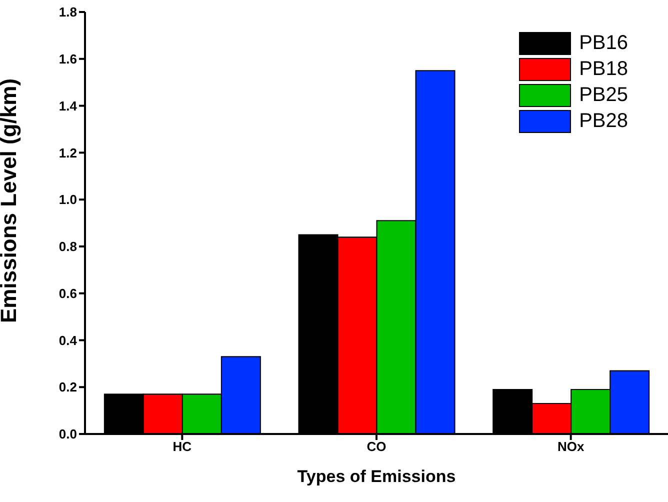 The image size is (668, 502). Describe the element at coordinates (376, 446) in the screenshot. I see `x-tick-label: CO` at that location.